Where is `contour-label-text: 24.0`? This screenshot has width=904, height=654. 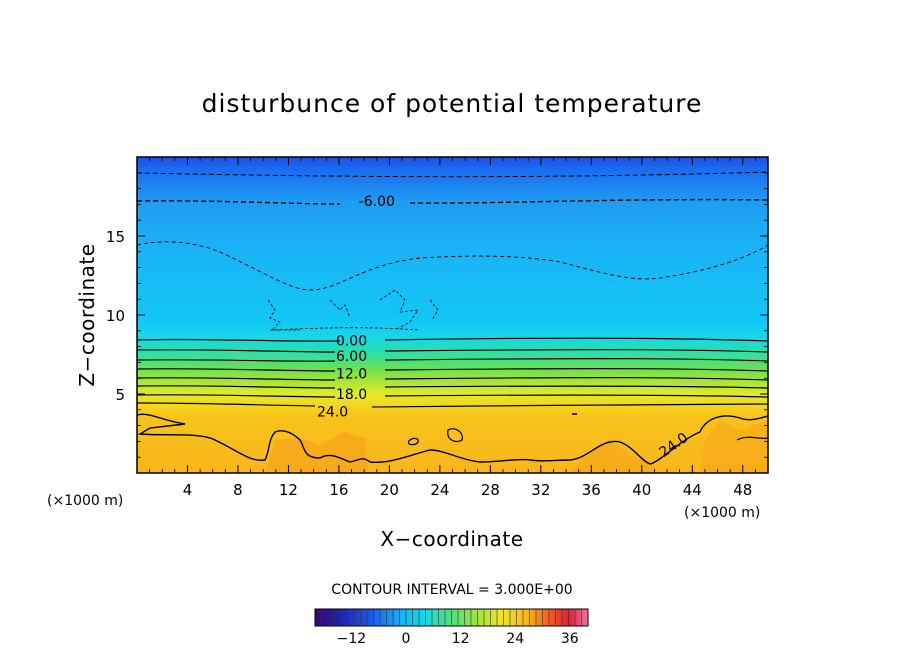
contour-label-text: 24.0 is located at coordinates (332, 412).